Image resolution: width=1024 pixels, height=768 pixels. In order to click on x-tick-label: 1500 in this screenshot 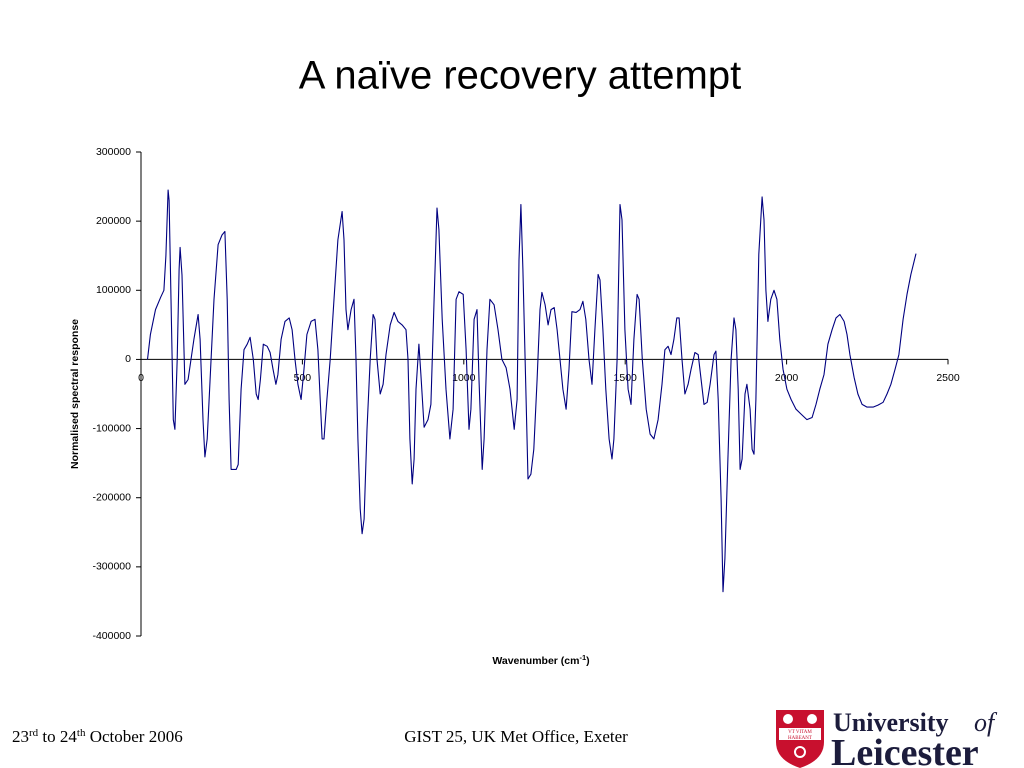, I will do `click(626, 378)`.